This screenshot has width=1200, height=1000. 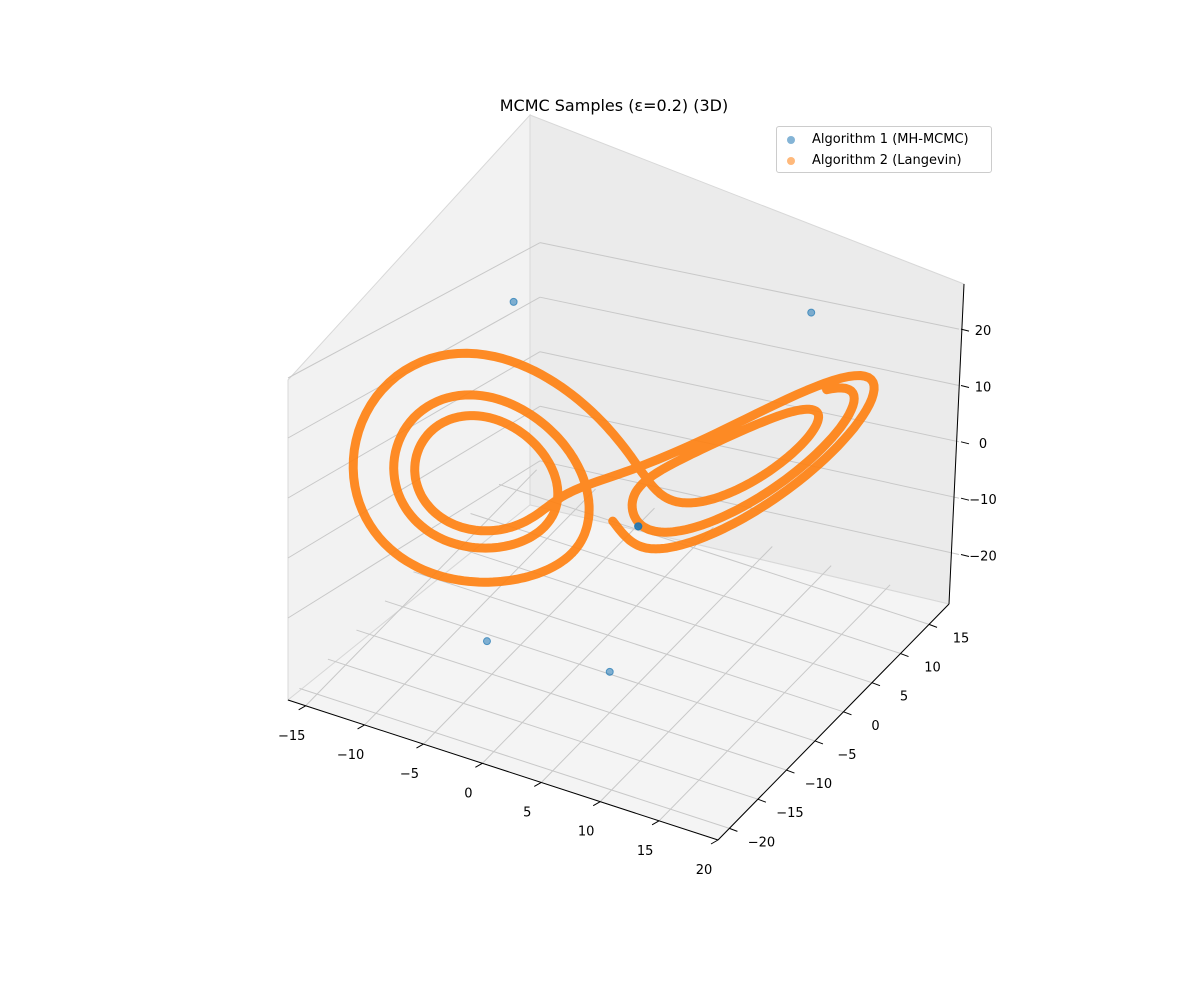 I want to click on y-tick-label: −20, so click(x=761, y=842).